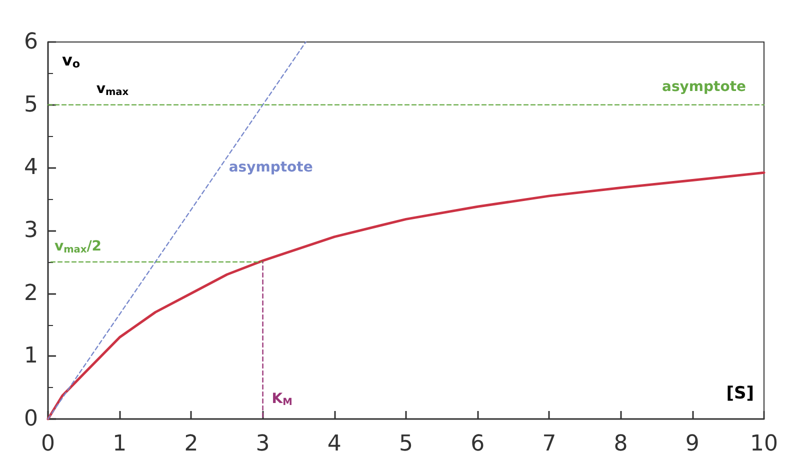  Describe the element at coordinates (477, 444) in the screenshot. I see `x-tick-label: 6` at that location.